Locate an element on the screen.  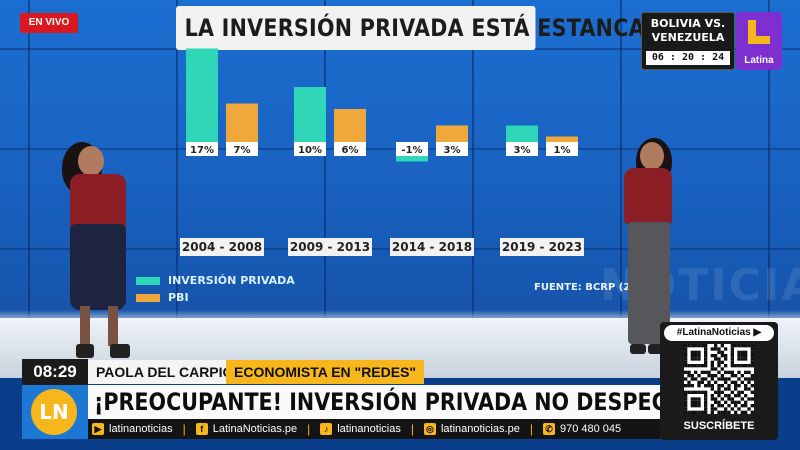
whatsapp-icon: ✆ is located at coordinates (548, 429).